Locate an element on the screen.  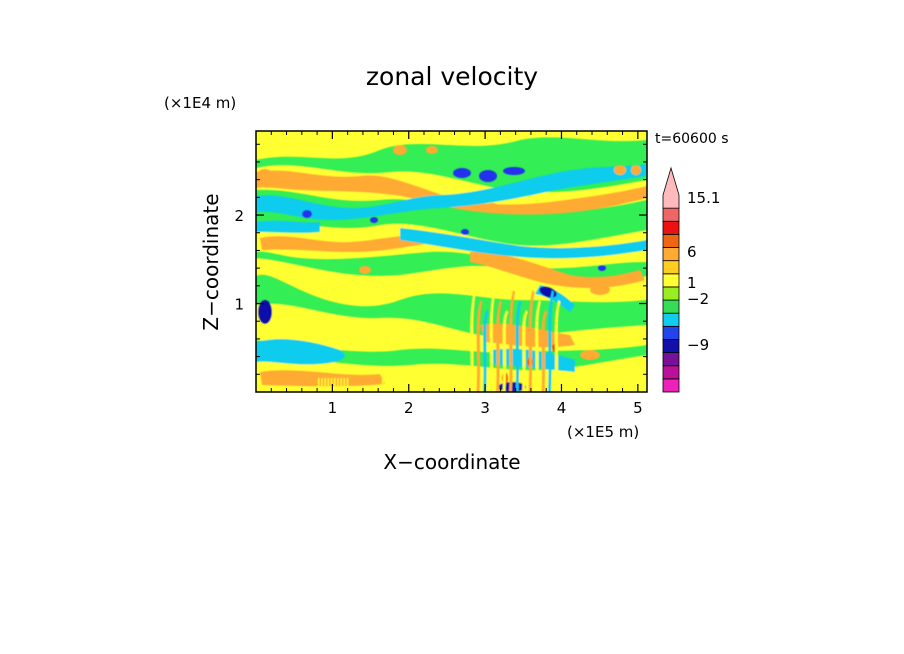
y-axis-label: Z−coordinate is located at coordinates (211, 261).